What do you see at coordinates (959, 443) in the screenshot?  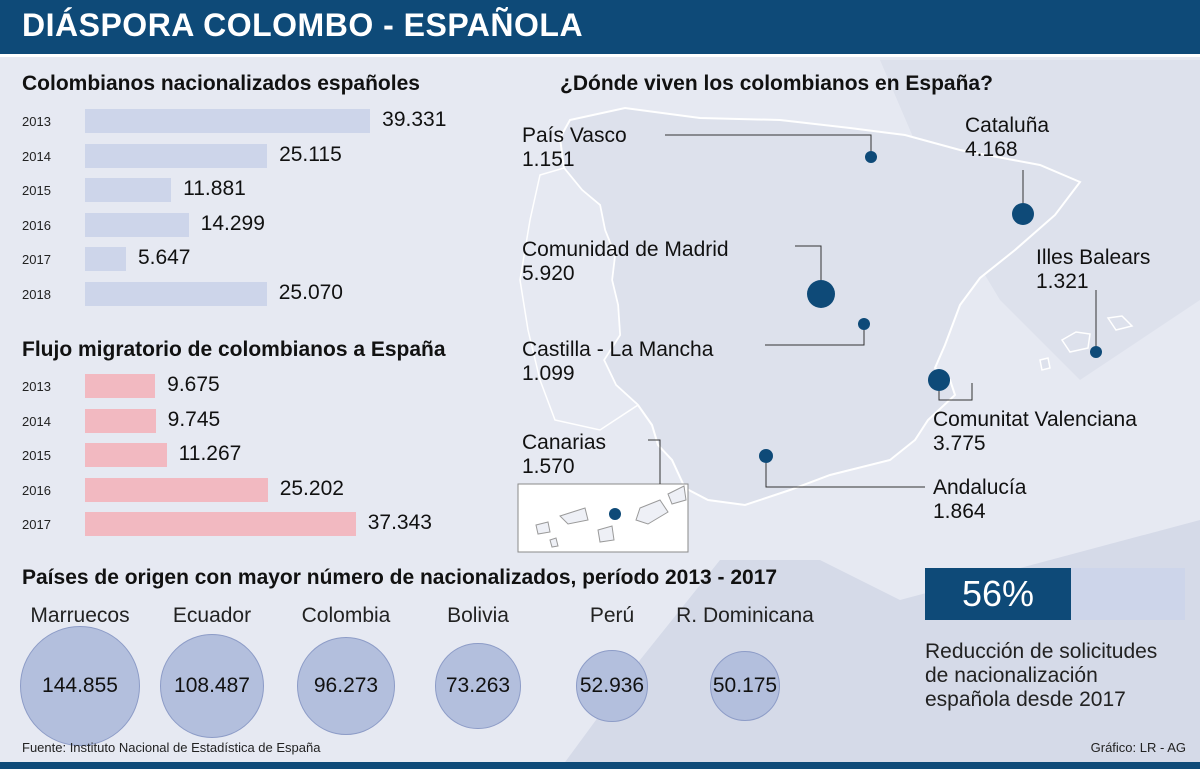 I see `map-point-value: 3.775` at bounding box center [959, 443].